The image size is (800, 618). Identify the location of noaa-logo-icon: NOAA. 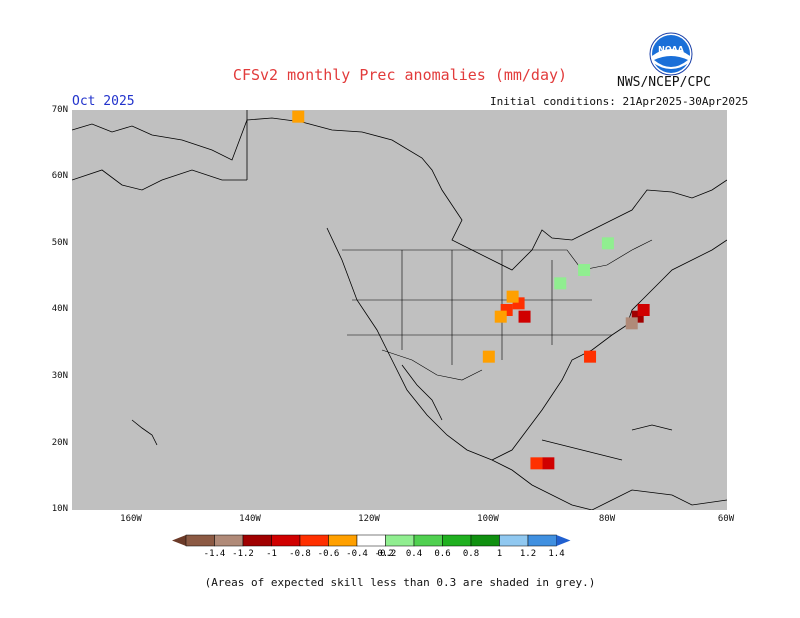
(671, 54).